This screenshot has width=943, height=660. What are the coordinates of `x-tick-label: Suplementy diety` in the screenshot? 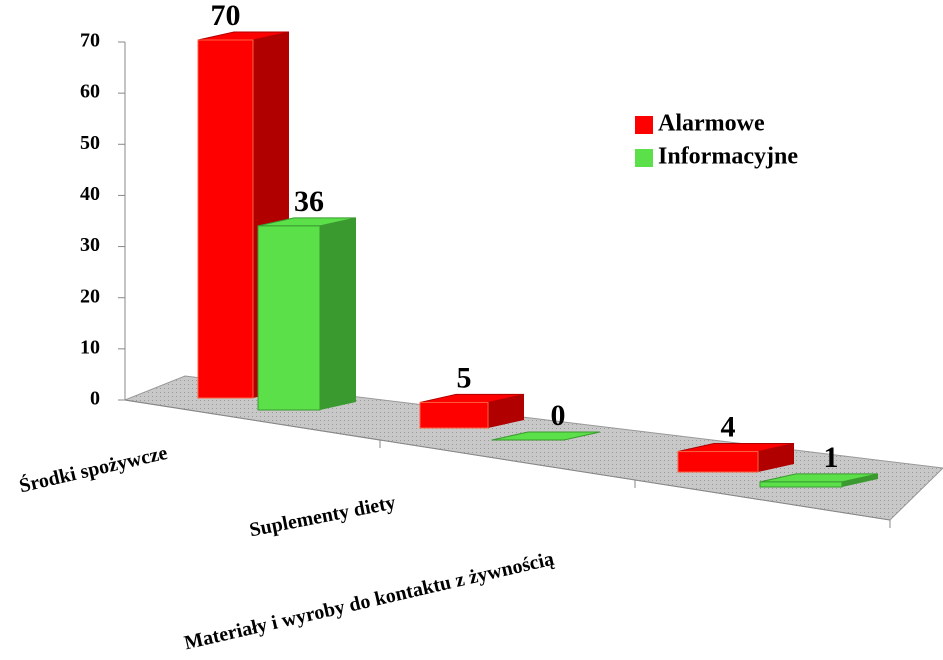 It's located at (323, 517).